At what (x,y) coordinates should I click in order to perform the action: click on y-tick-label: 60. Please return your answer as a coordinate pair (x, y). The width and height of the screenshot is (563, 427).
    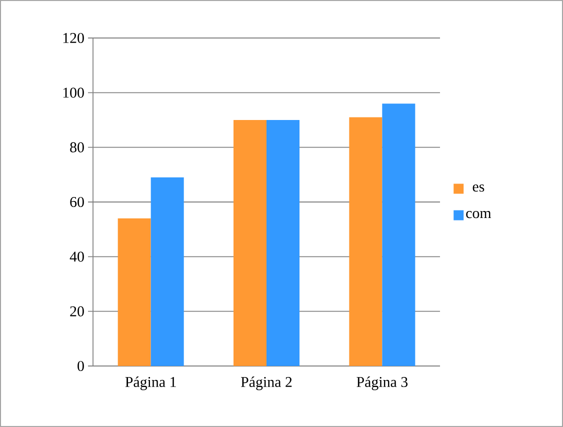
    Looking at the image, I should click on (77, 202).